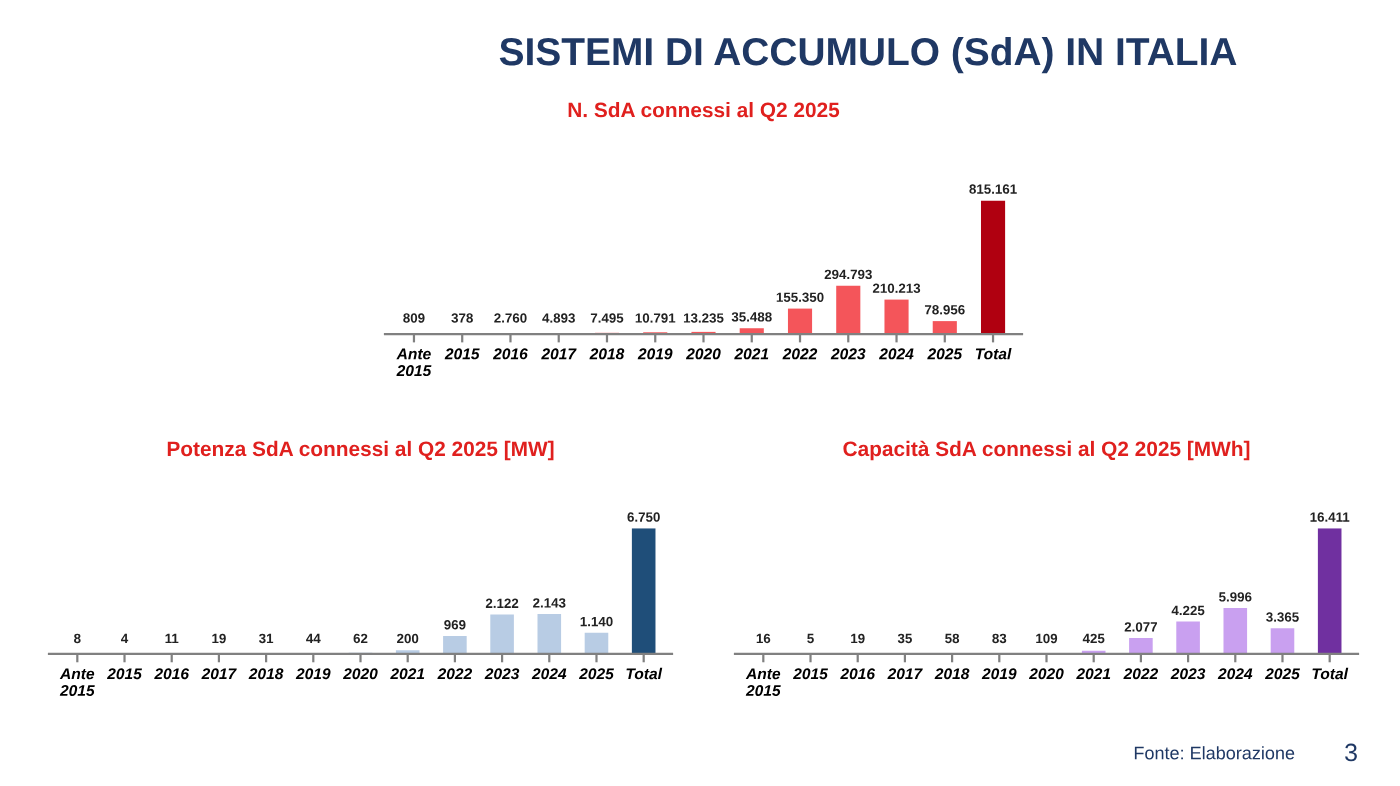  I want to click on text: SISTEMI DI ACCUMULO (SdA) IN ITALIA, so click(868, 55).